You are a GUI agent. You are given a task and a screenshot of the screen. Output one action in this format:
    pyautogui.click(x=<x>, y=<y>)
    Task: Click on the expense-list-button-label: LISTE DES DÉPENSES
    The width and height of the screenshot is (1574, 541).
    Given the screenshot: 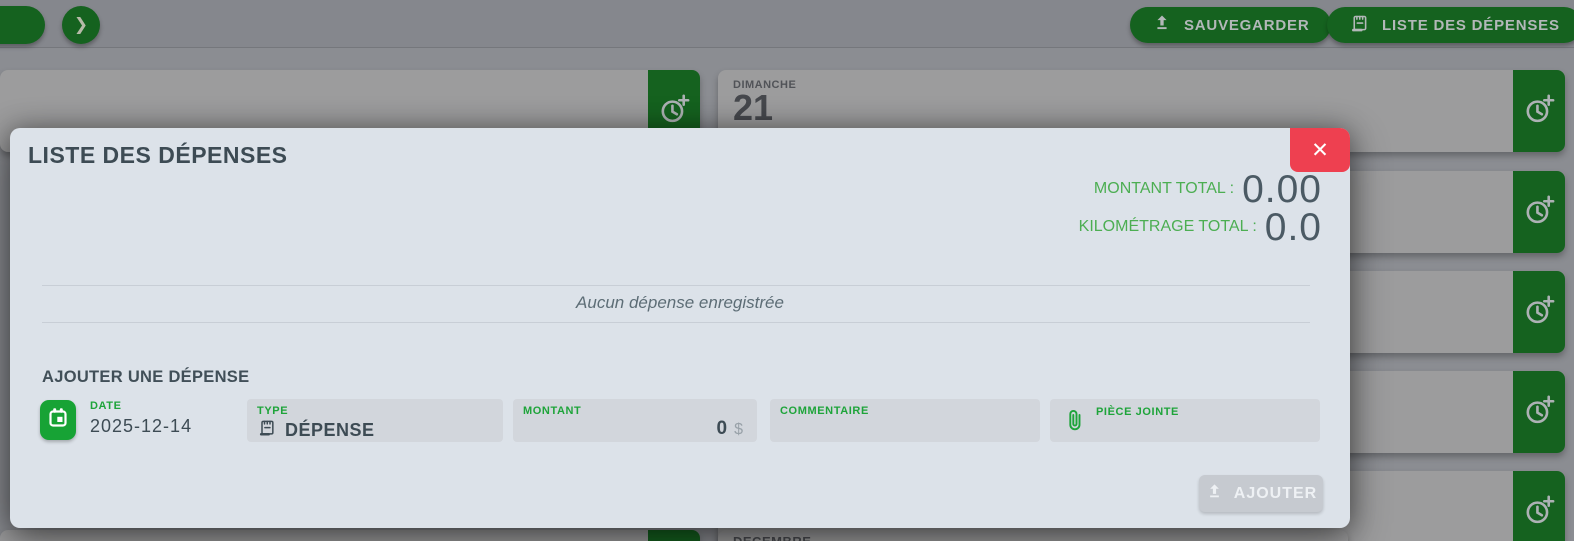 What is the action you would take?
    pyautogui.click(x=1471, y=25)
    